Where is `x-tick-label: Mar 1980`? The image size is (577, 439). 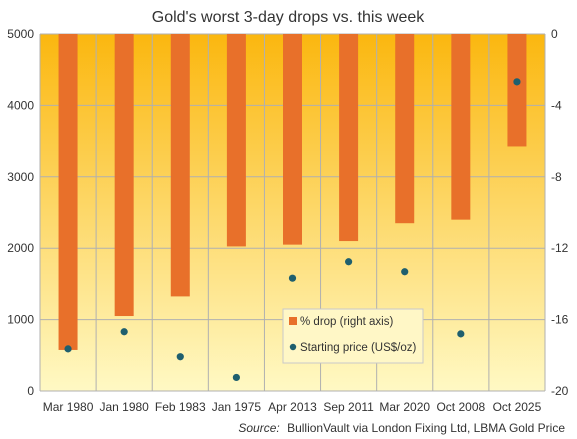
x-tick-label: Mar 1980 is located at coordinates (68, 407).